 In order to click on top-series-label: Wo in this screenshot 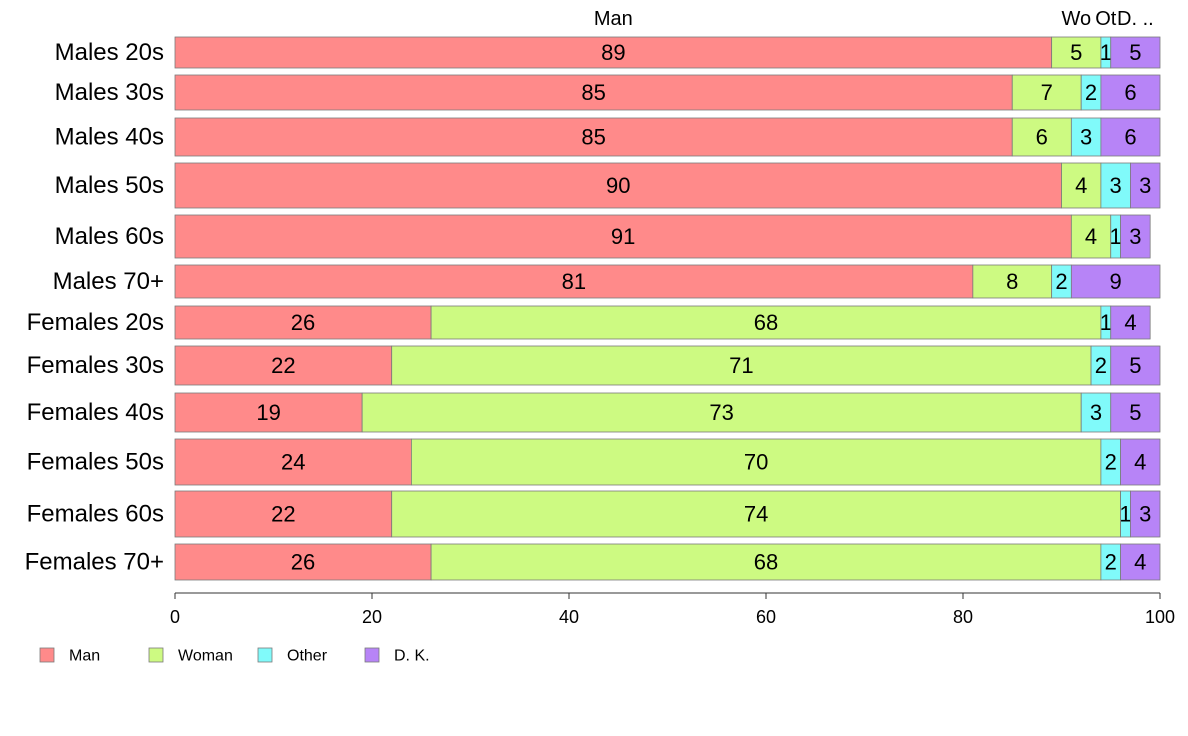, I will do `click(1076, 19)`.